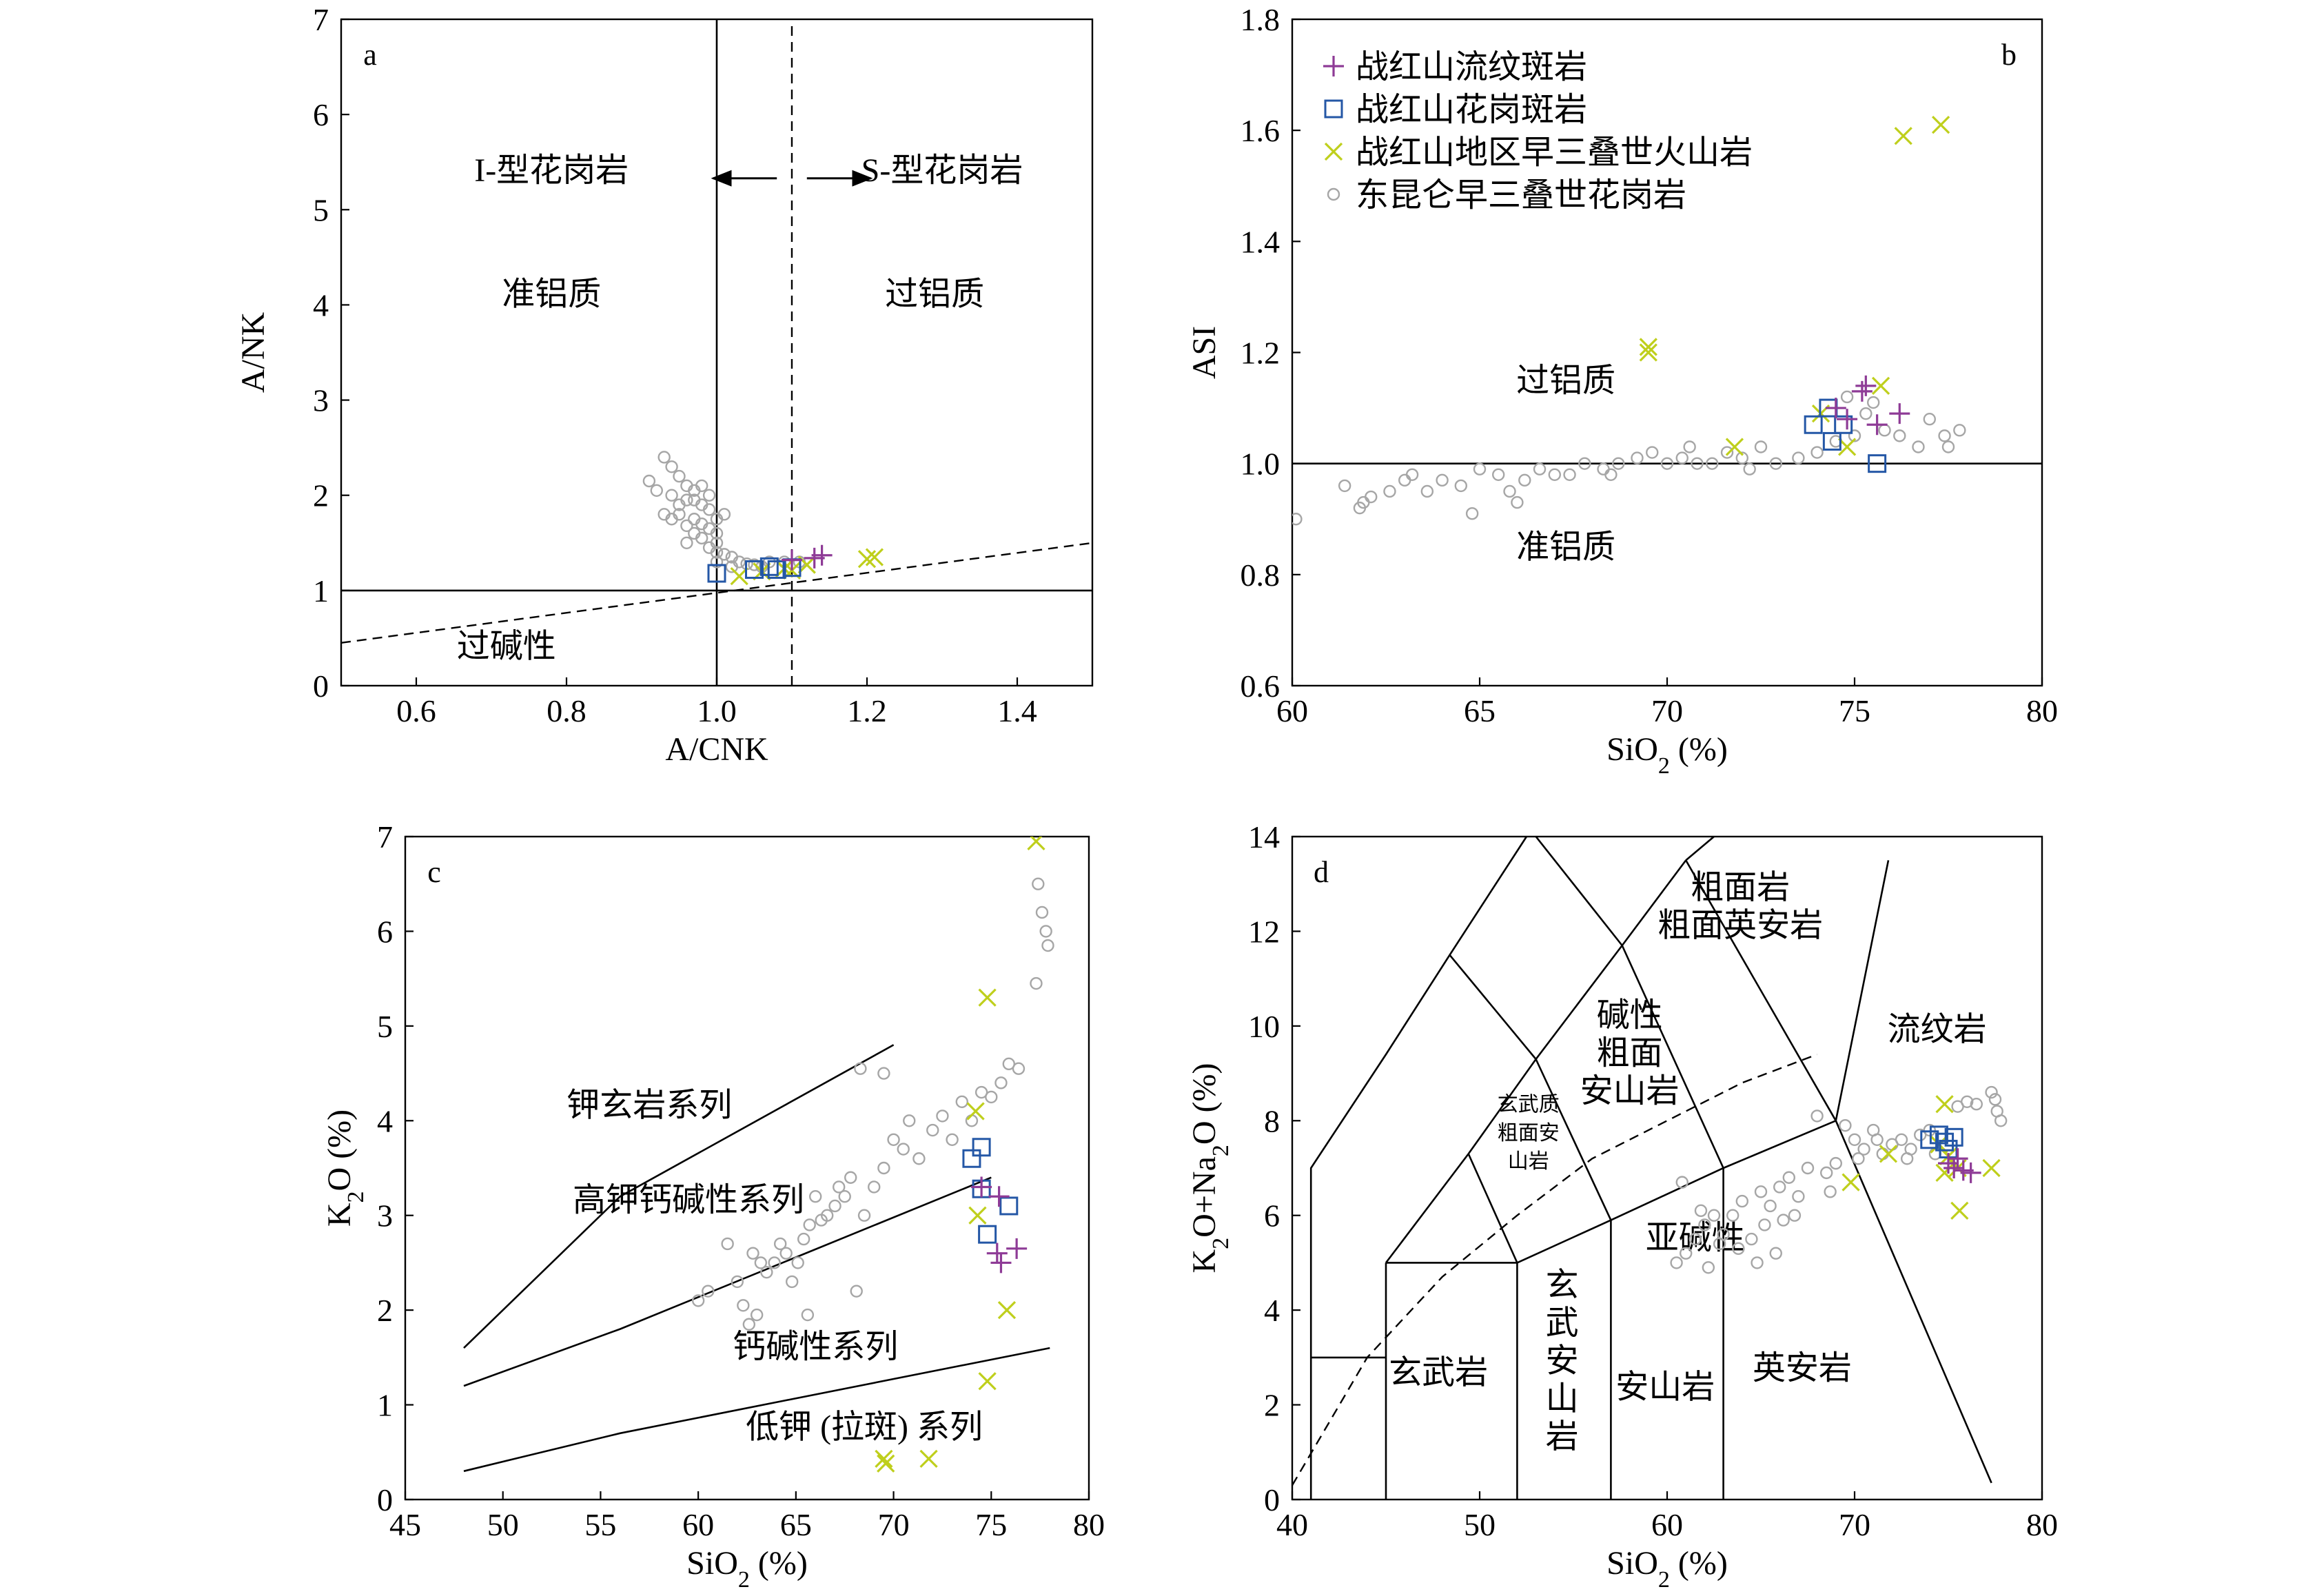 This screenshot has width=2306, height=1596. I want to click on region-label: 玄, so click(1562, 1285).